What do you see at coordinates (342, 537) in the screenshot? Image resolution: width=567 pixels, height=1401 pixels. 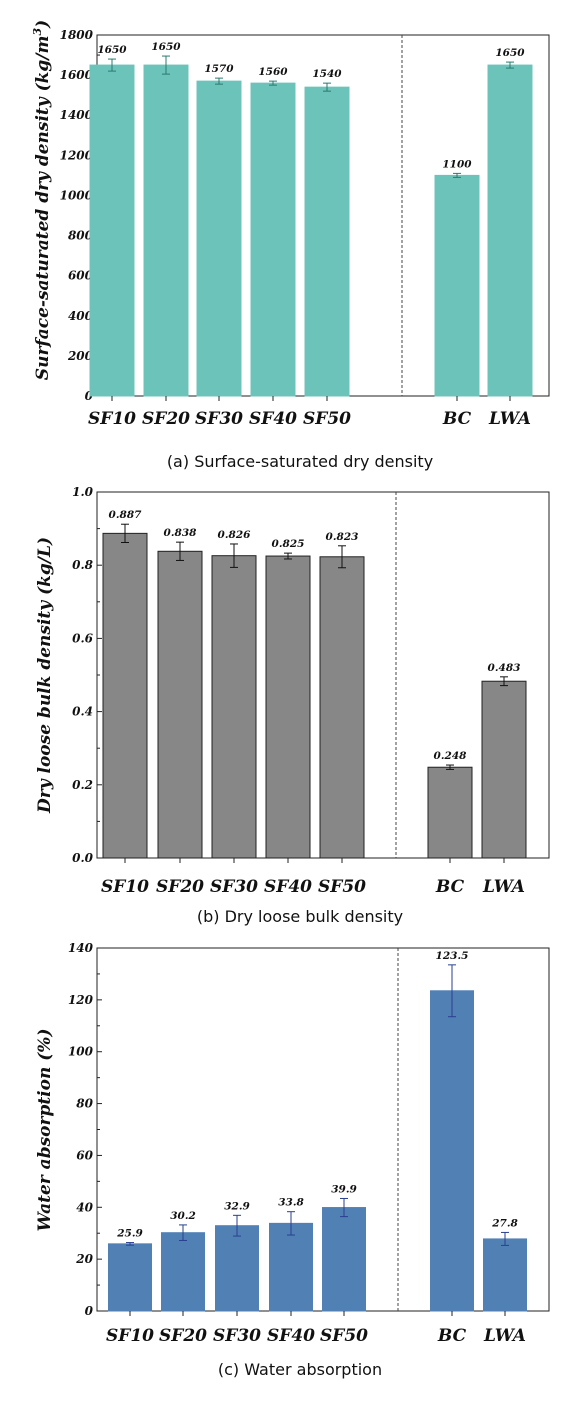 I see `value-label: 0.823` at bounding box center [342, 537].